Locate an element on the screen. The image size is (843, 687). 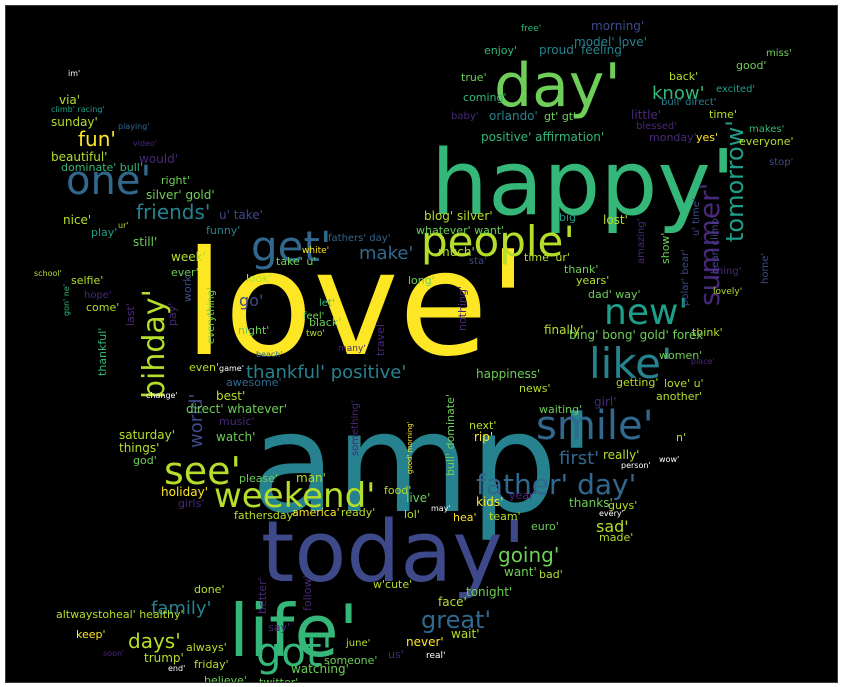
word-lol: lol' is located at coordinates (412, 514).